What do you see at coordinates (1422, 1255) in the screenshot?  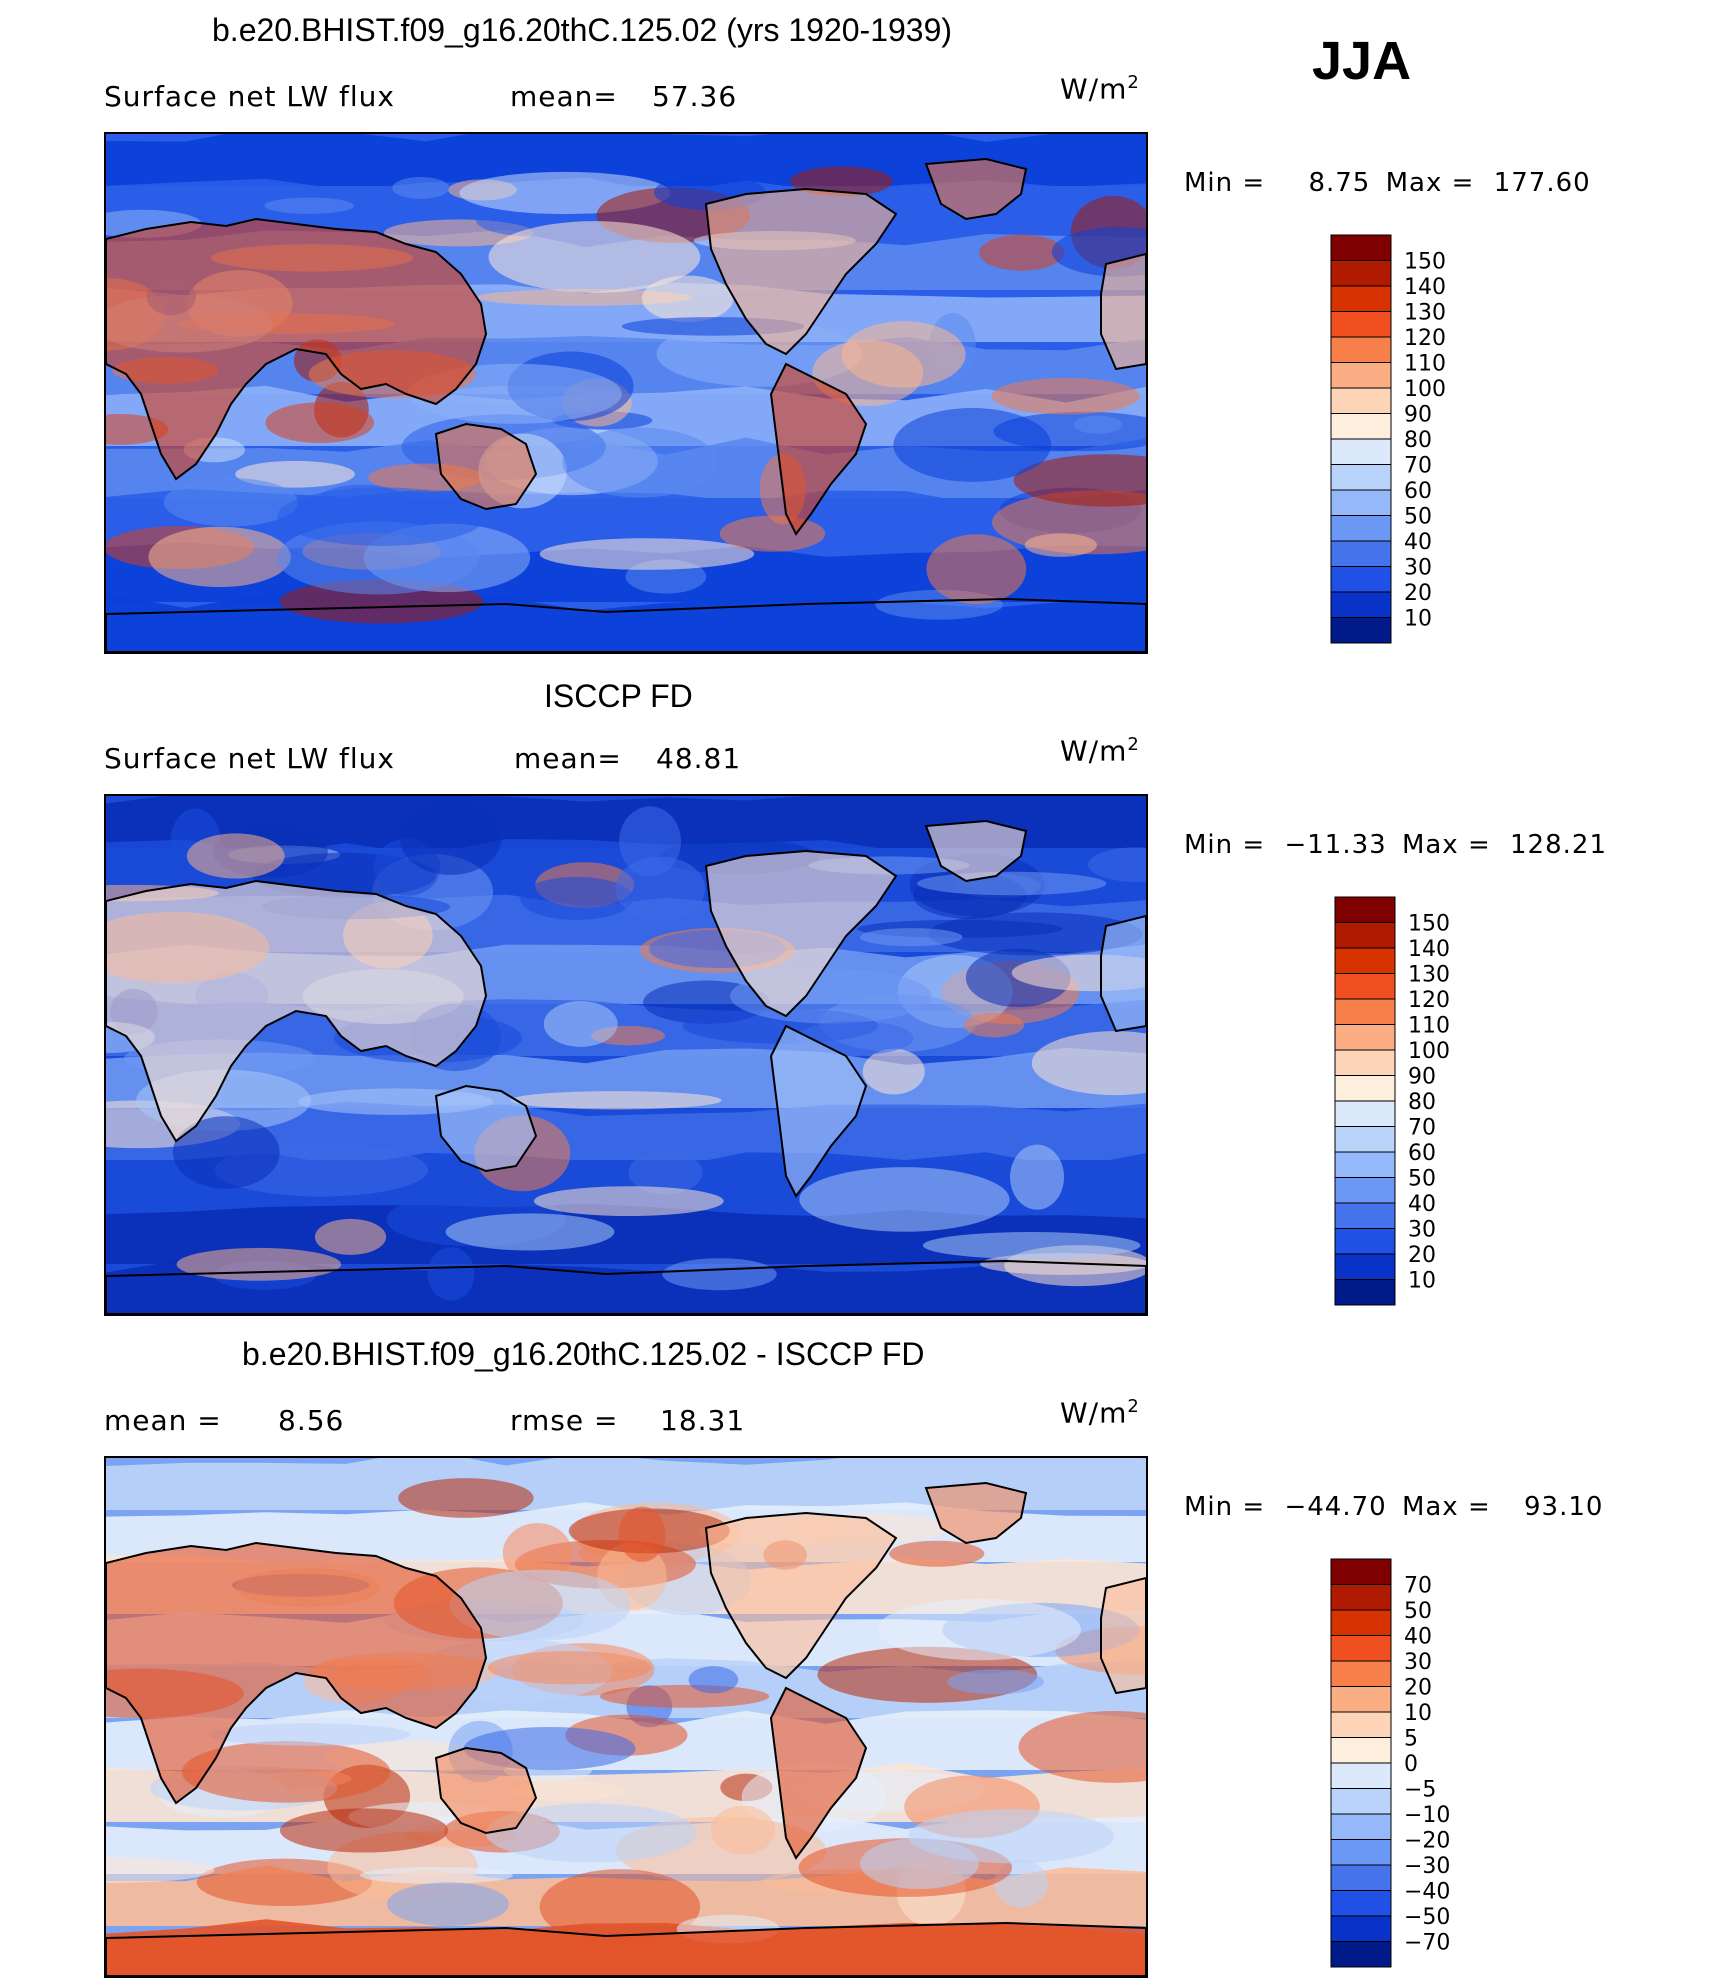 I see `colorbar-tick-label: 20` at bounding box center [1422, 1255].